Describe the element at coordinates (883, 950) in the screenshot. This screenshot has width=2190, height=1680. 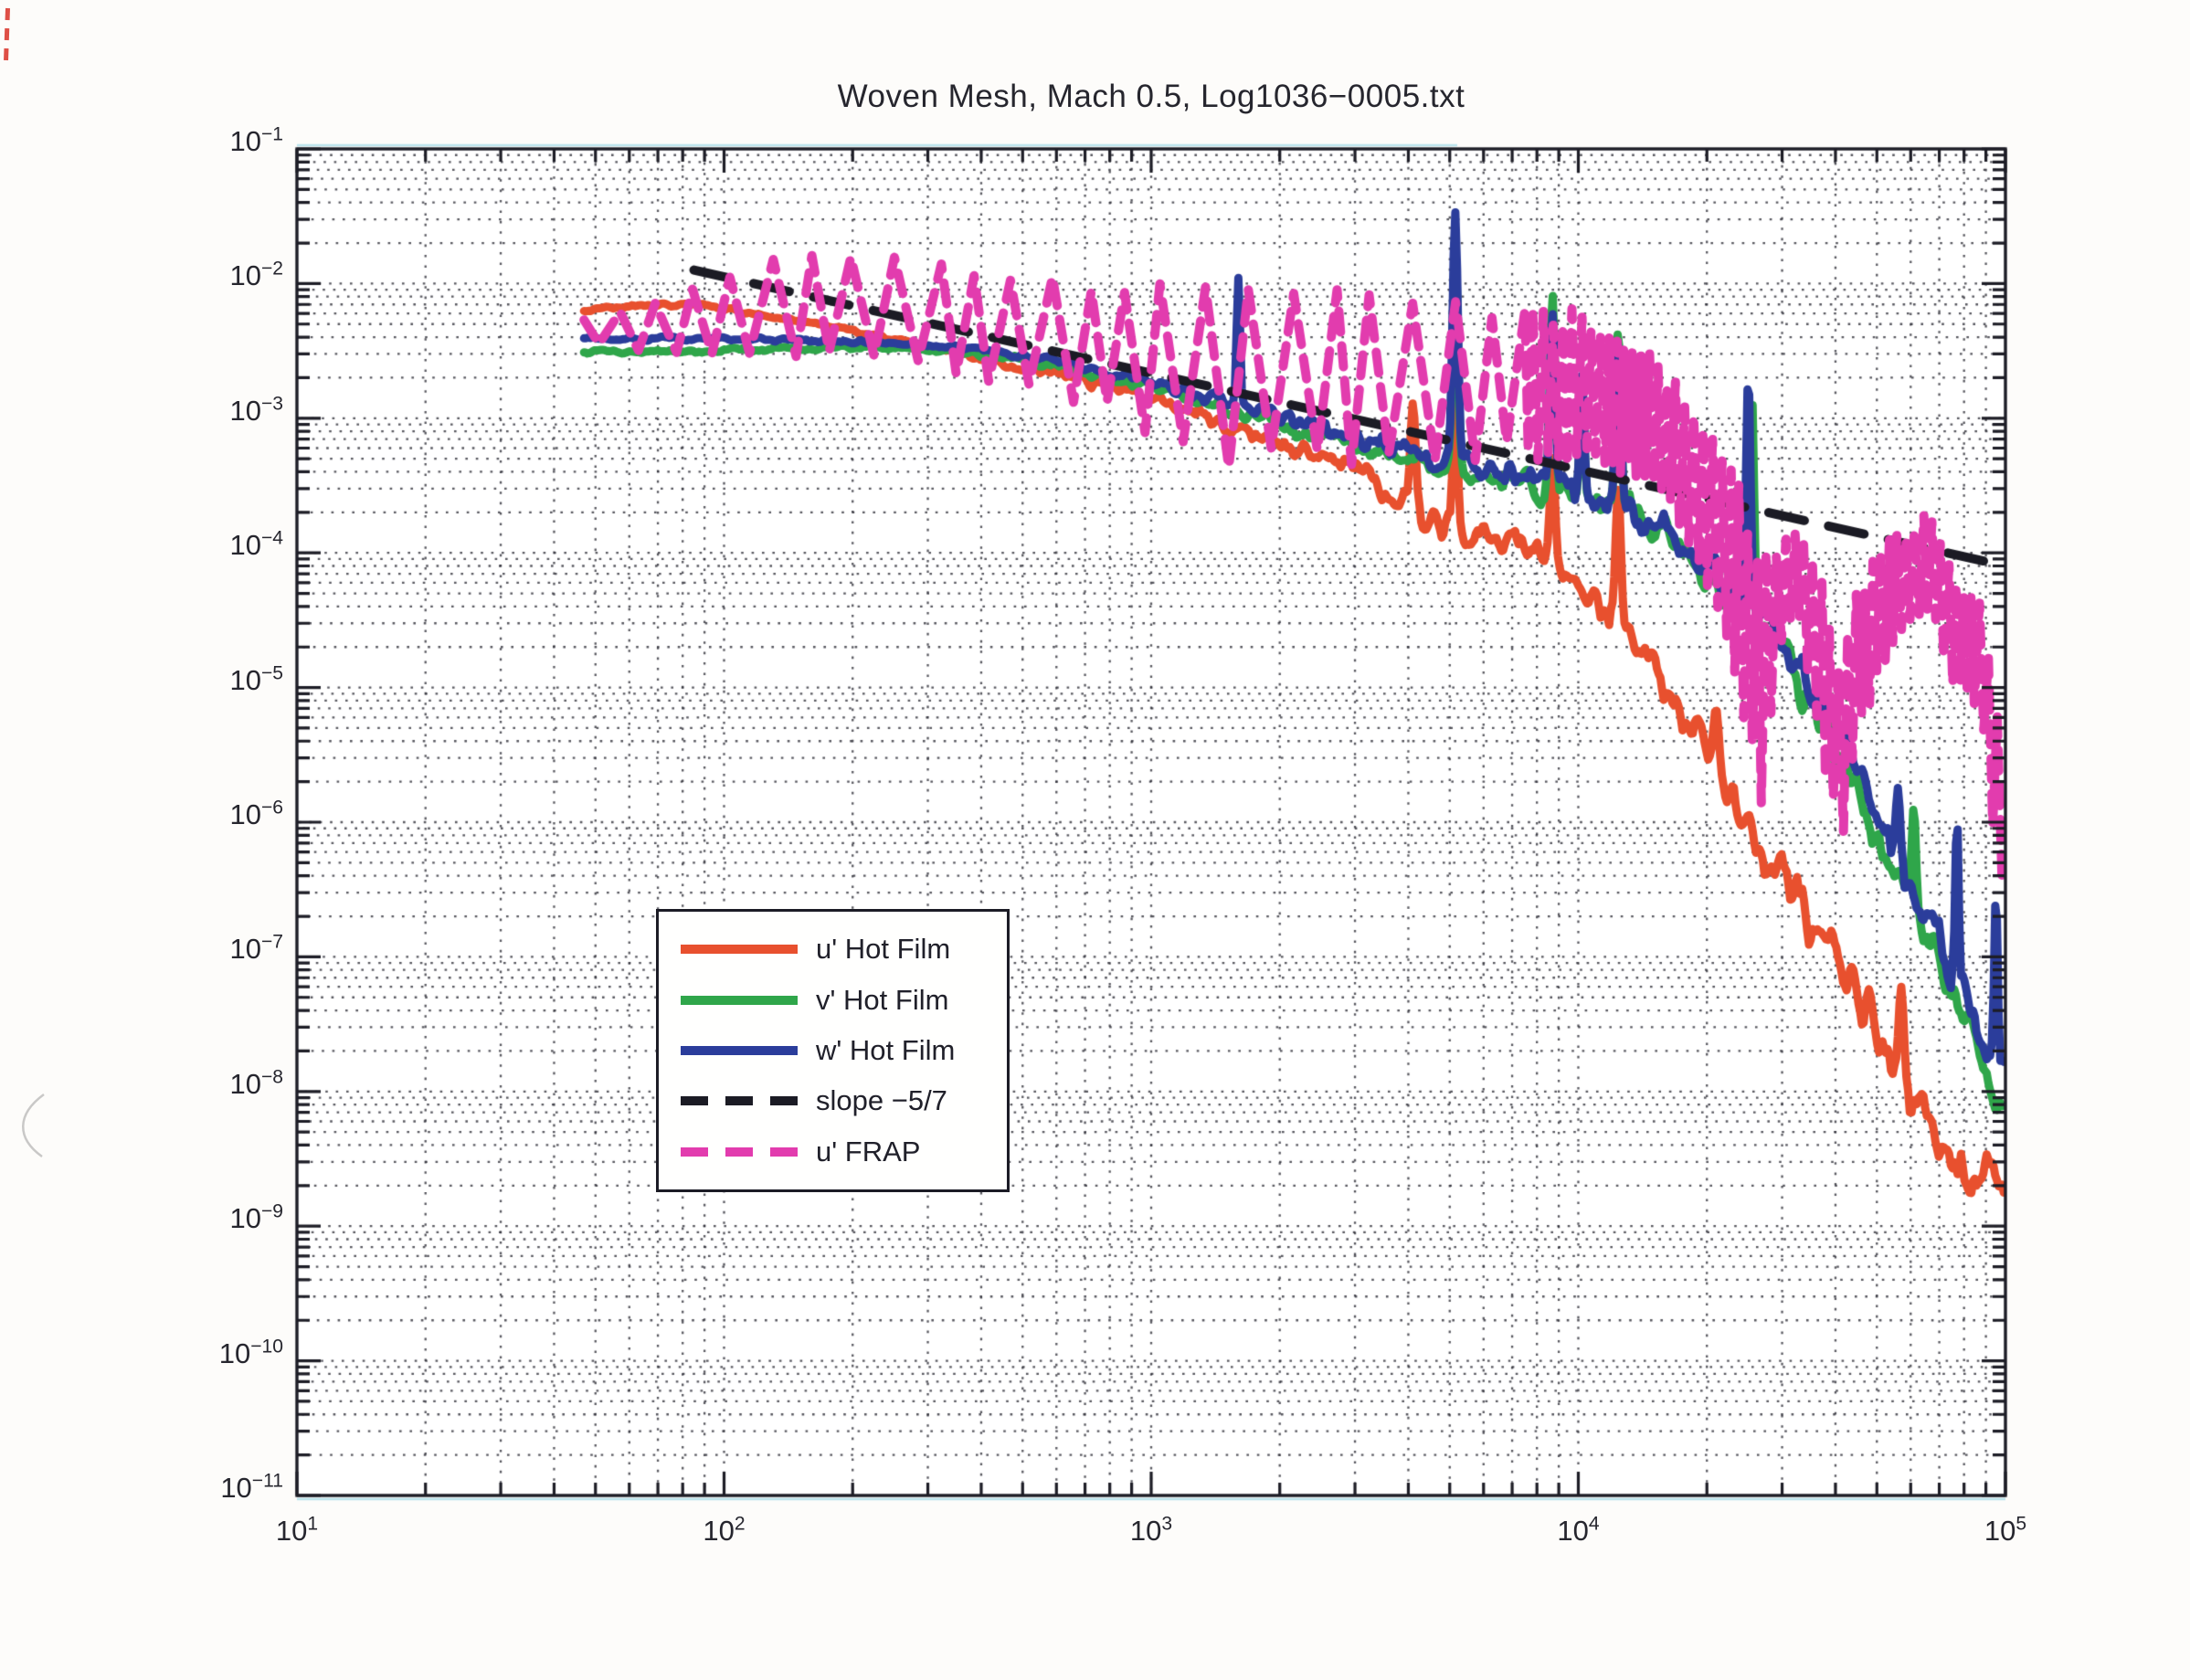
I see `legend-label-u-hot-film: u' Hot Film` at that location.